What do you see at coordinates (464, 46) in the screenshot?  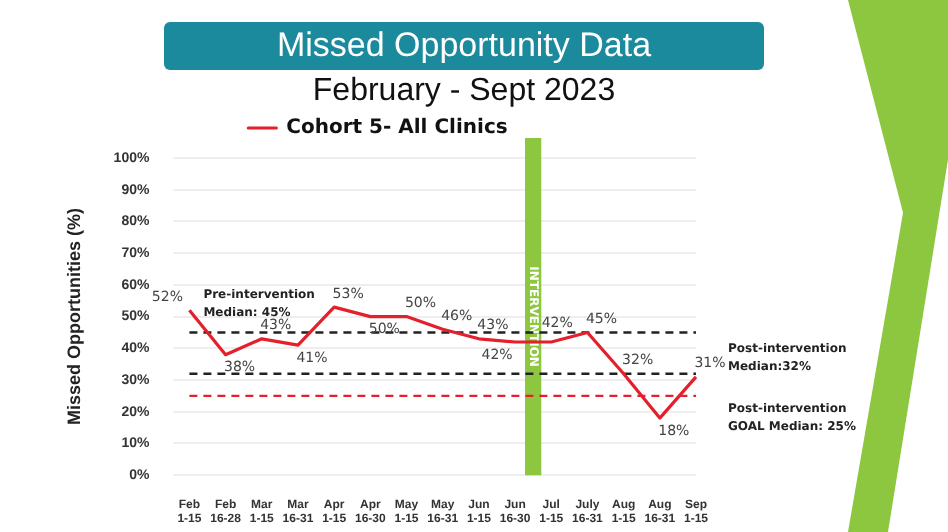 I see `chart-title: Missed Opportunity Data` at bounding box center [464, 46].